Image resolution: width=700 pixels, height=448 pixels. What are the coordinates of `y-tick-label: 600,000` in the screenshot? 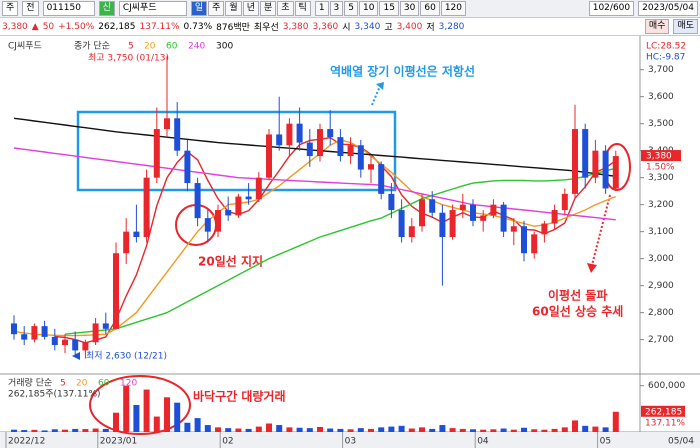 It's located at (666, 386).